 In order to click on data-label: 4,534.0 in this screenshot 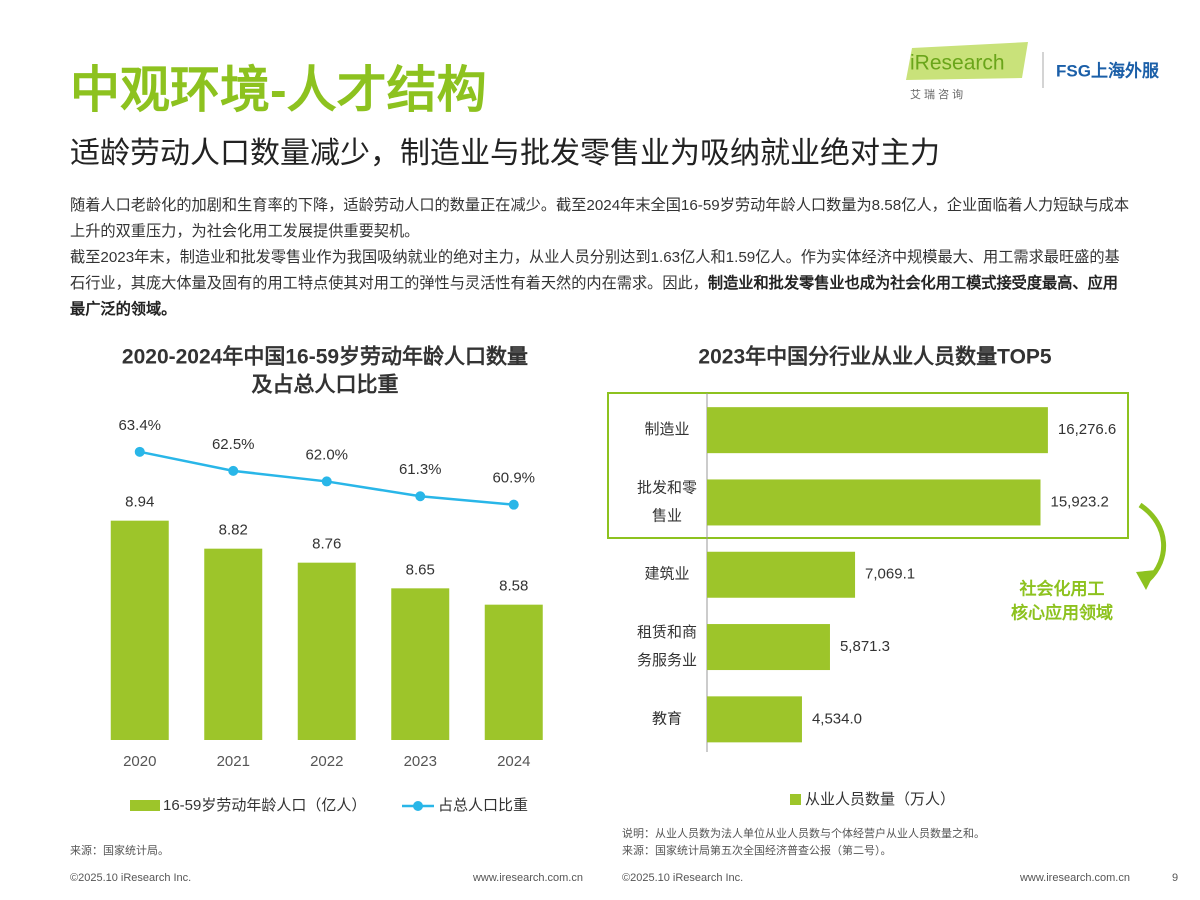, I will do `click(837, 718)`.